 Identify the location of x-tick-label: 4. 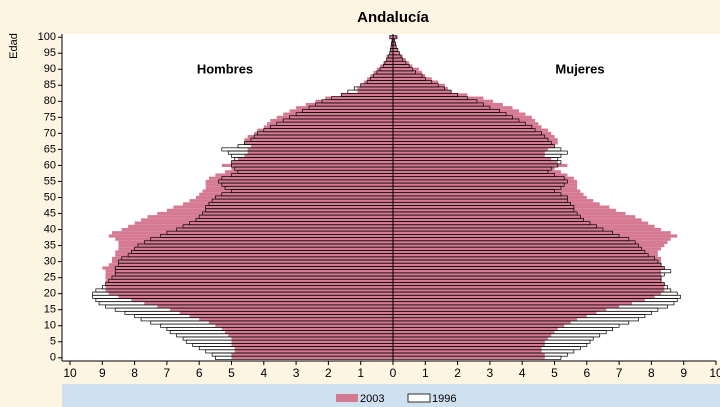
(522, 373).